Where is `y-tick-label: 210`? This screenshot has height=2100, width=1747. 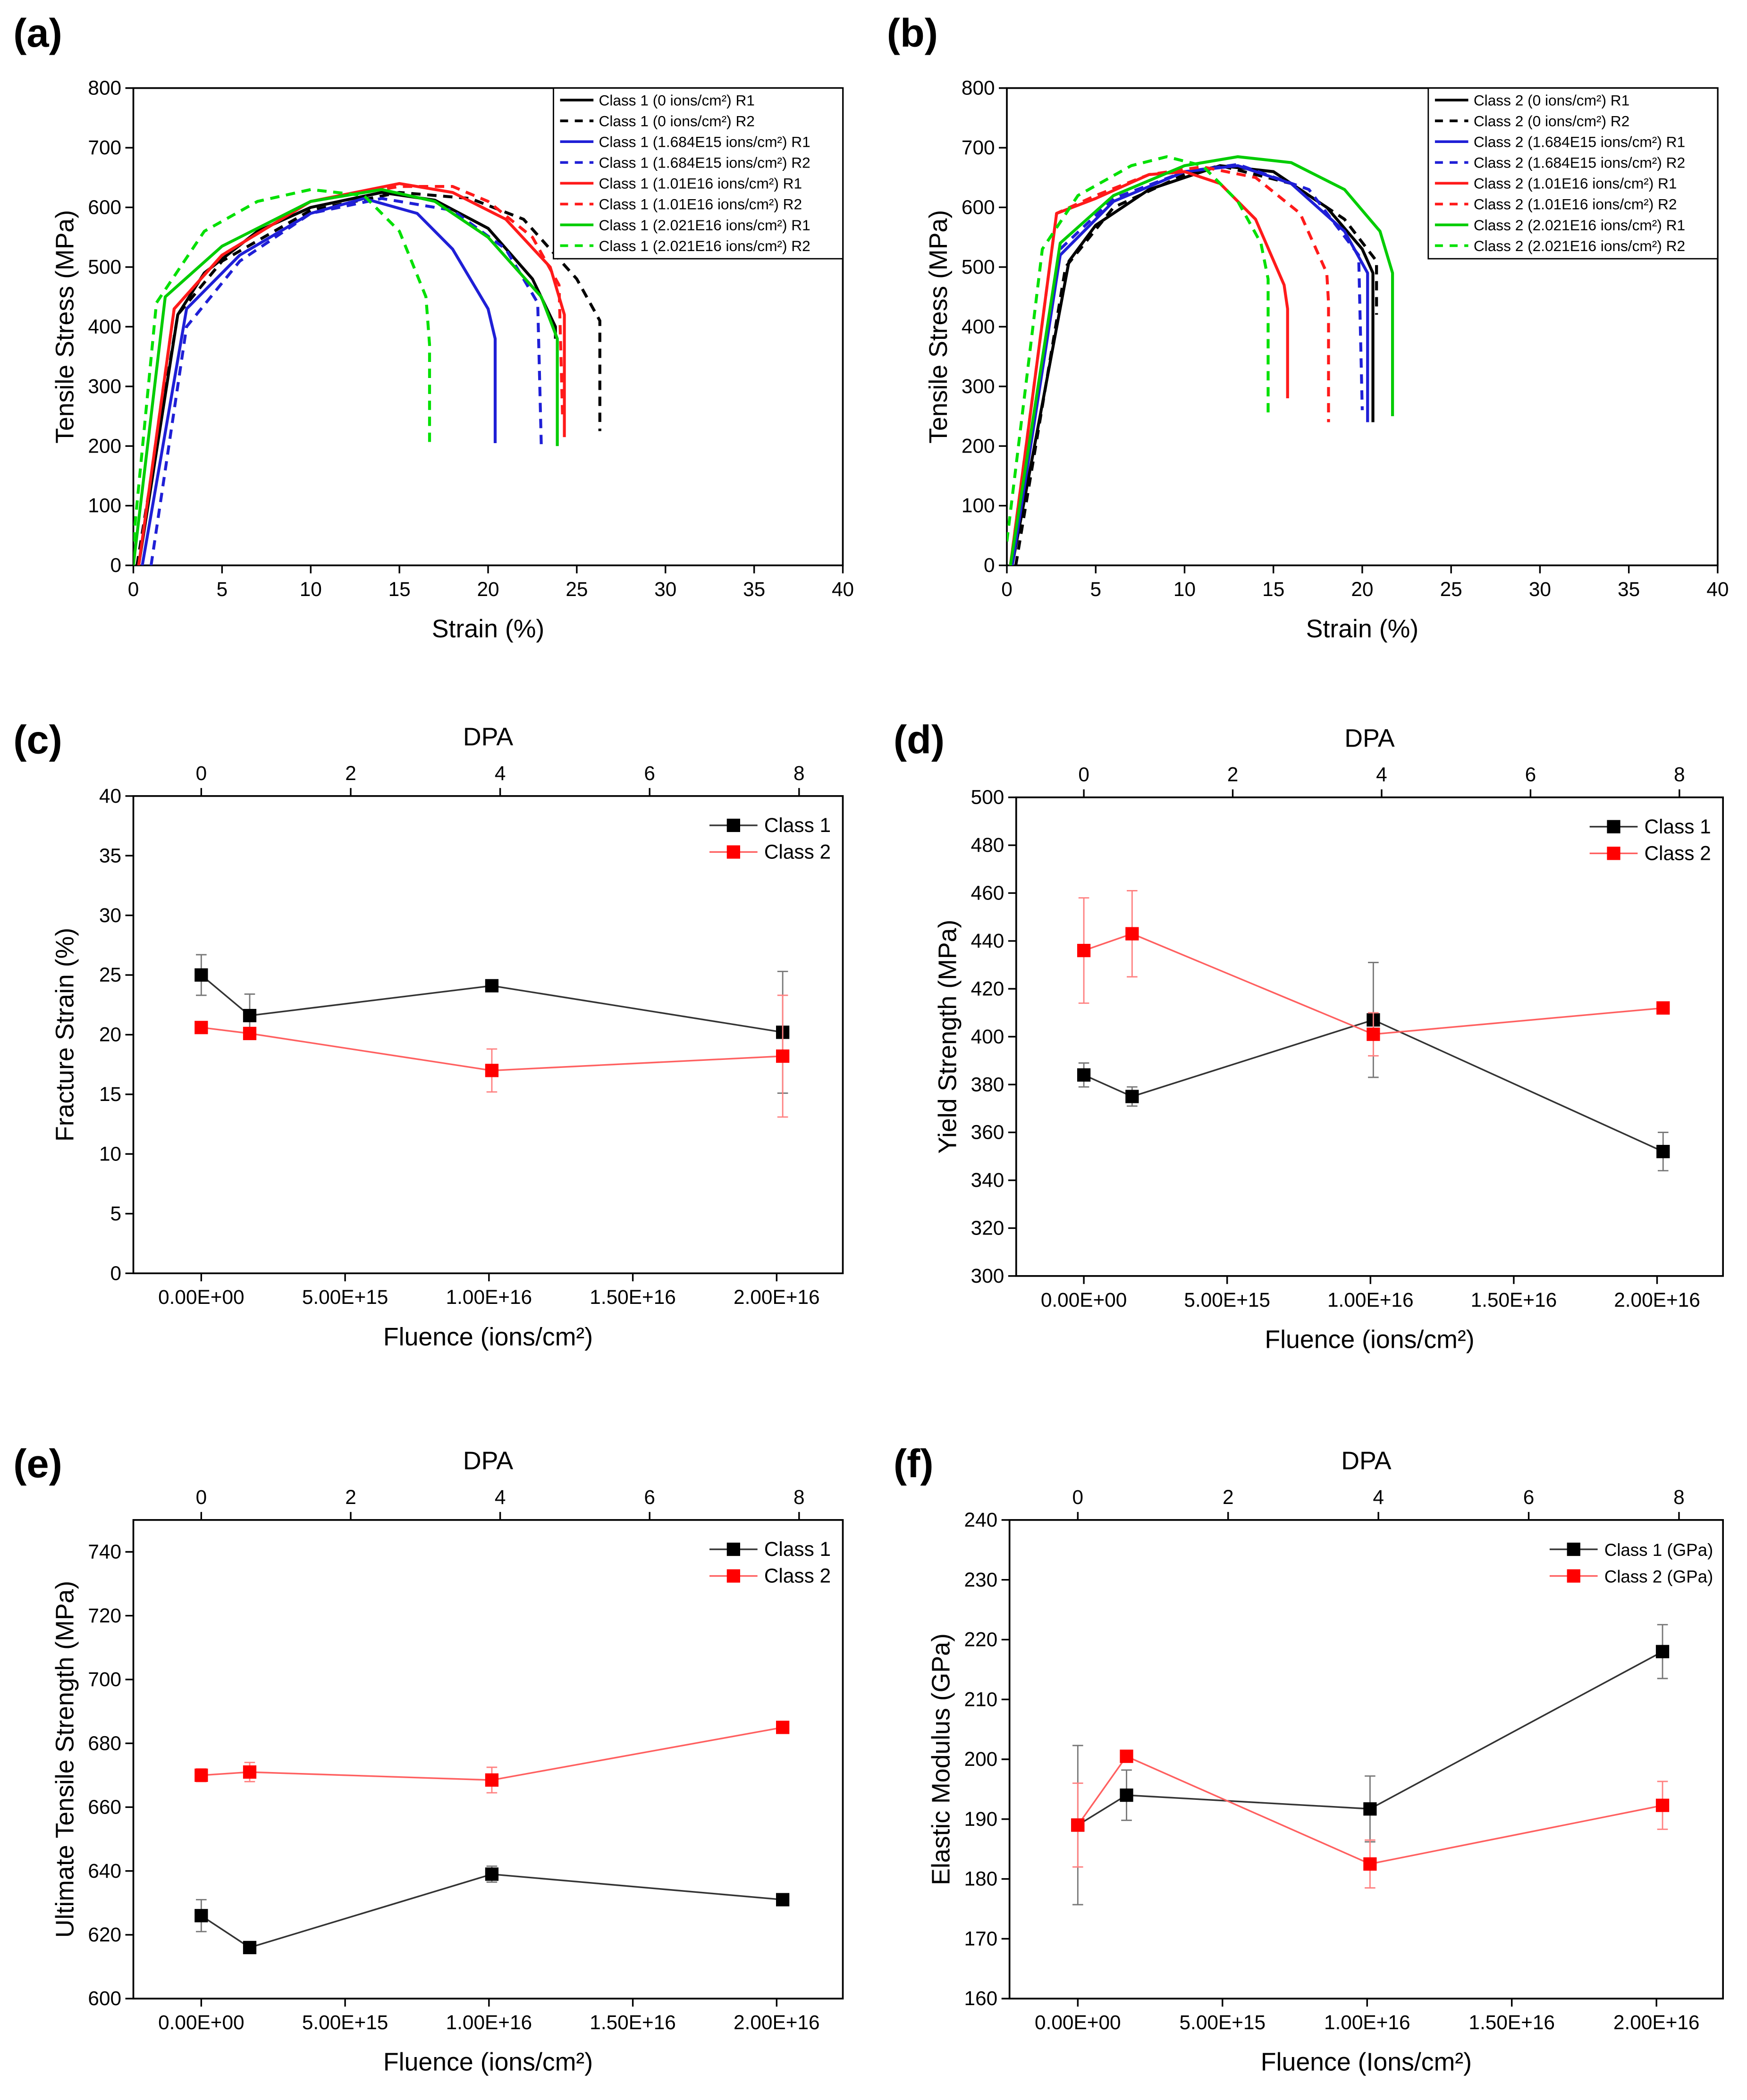 y-tick-label: 210 is located at coordinates (981, 1699).